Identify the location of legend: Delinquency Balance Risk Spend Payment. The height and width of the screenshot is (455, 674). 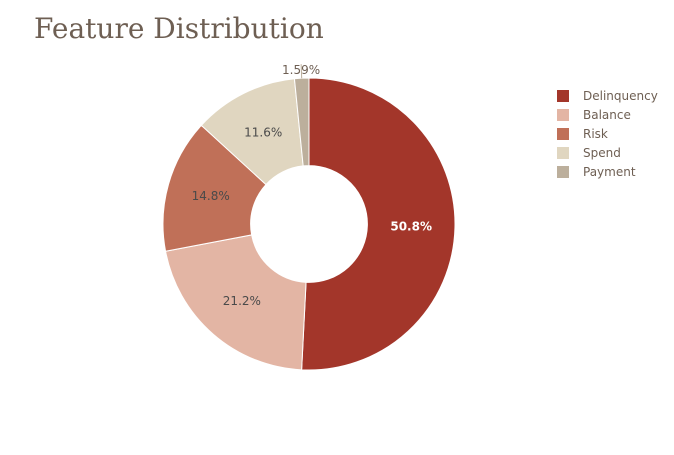
(607, 133).